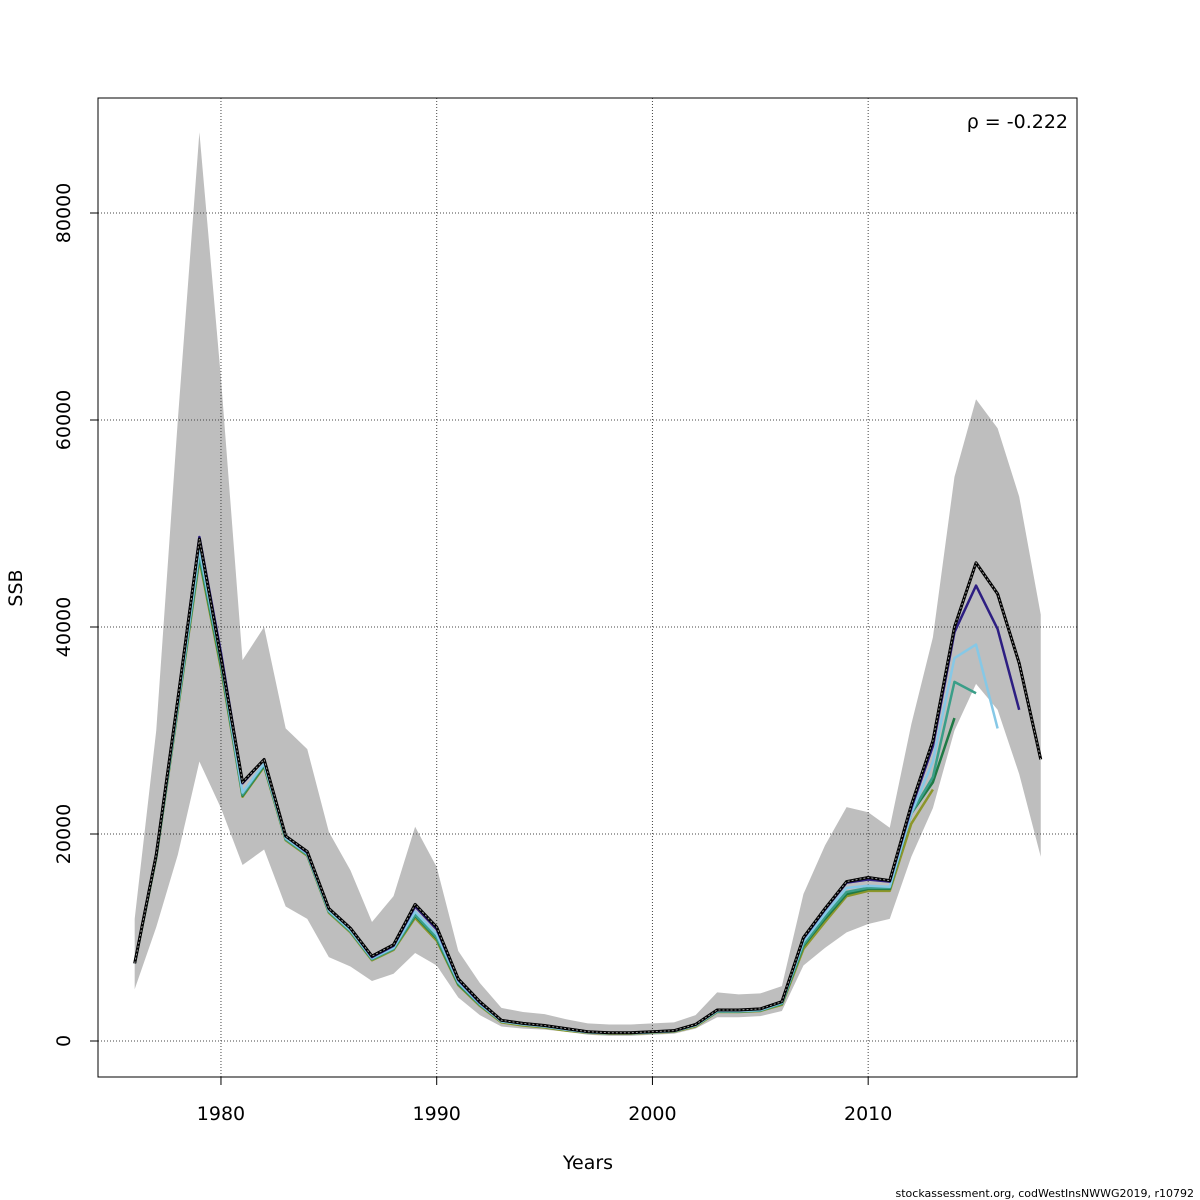  I want to click on x-tick-label: 1980, so click(221, 1114).